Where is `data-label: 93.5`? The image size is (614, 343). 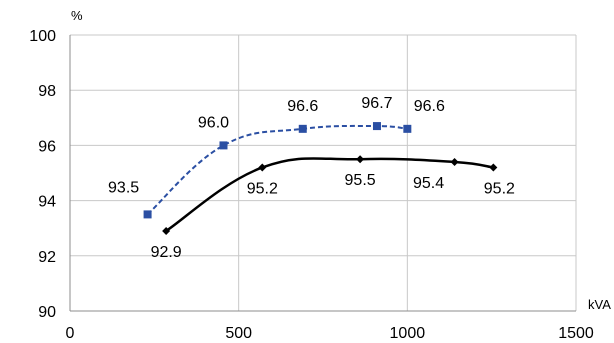 data-label: 93.5 is located at coordinates (123, 187).